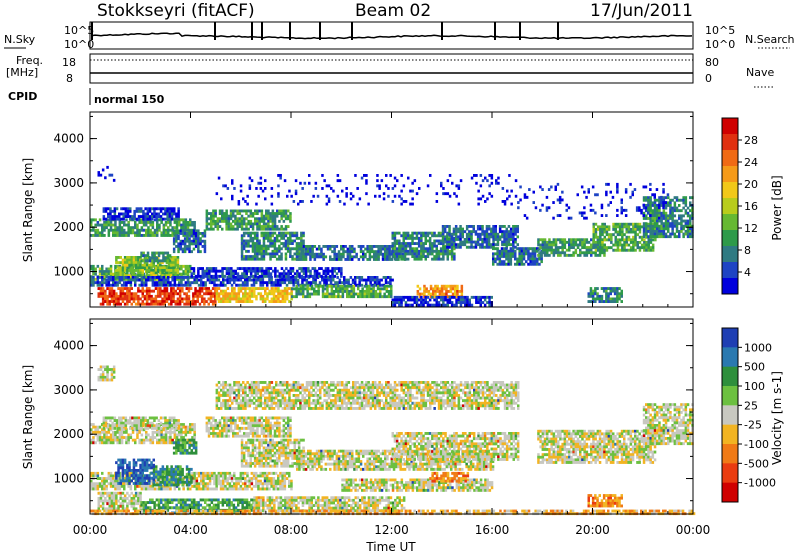  Describe the element at coordinates (28, 210) in the screenshot. I see `power-y-label: Slant Range [km]` at that location.